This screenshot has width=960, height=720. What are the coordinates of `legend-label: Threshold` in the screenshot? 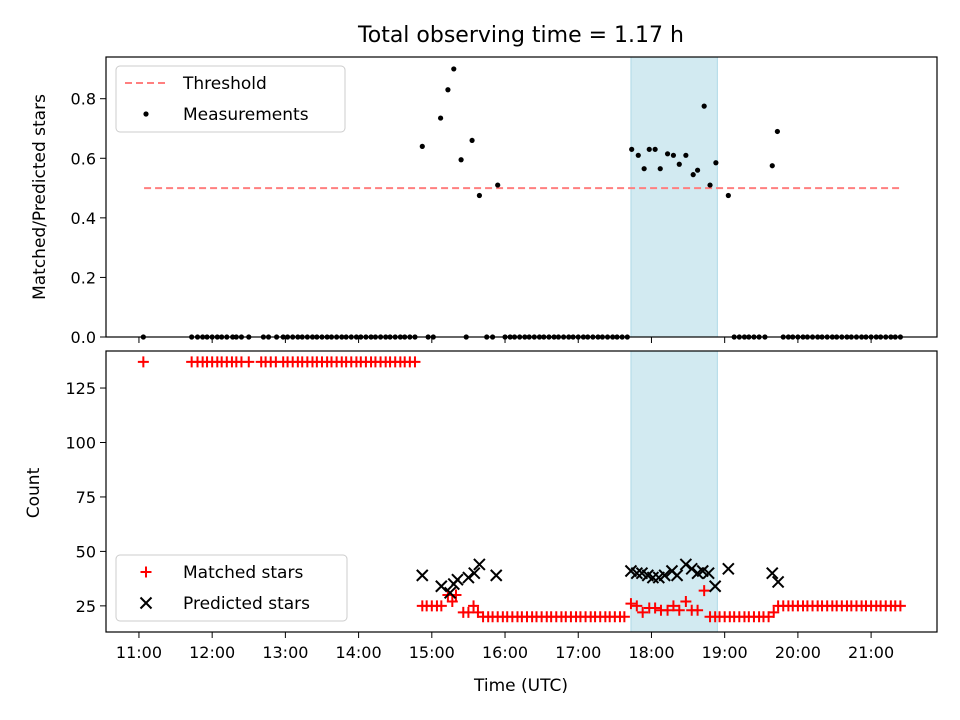 It's located at (224, 84).